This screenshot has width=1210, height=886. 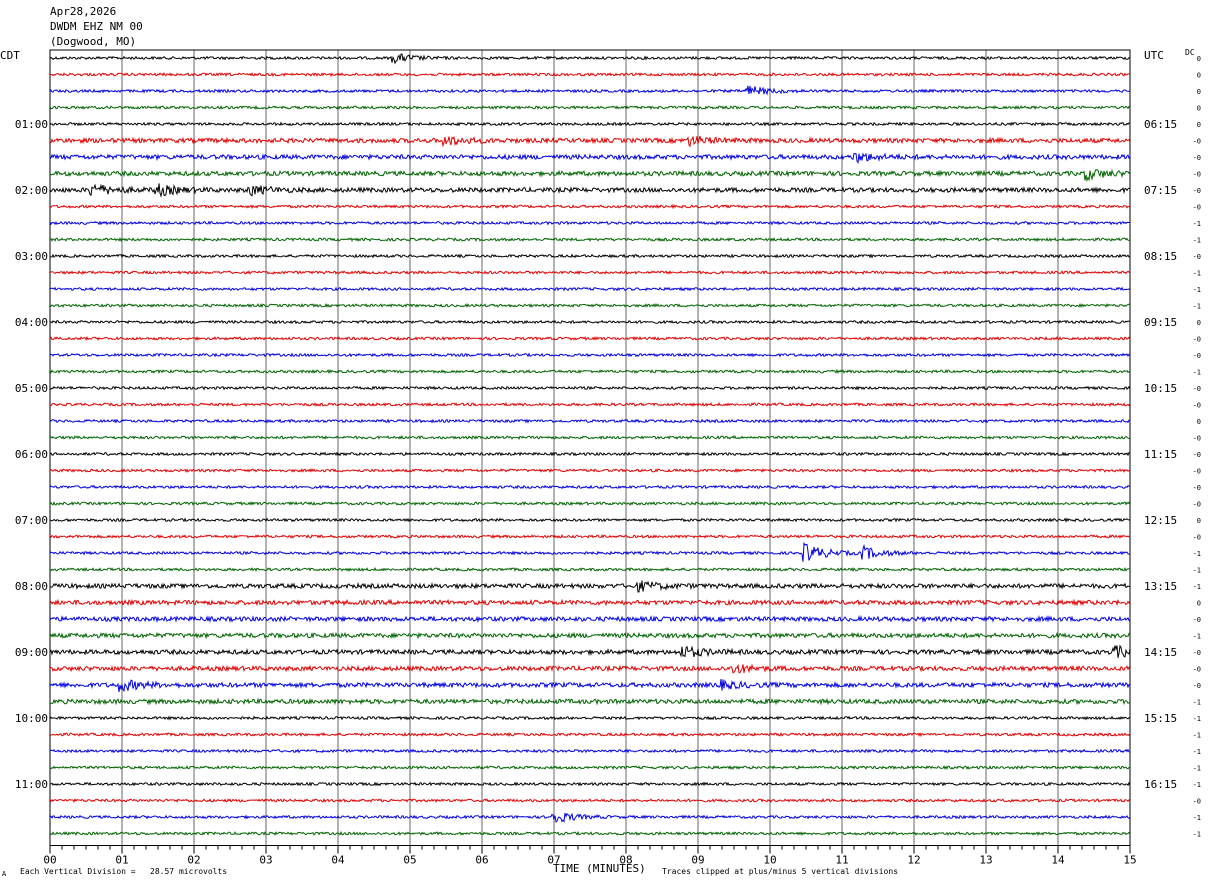 I want to click on station-code: DWDM EHZ NM 00, so click(x=96, y=26).